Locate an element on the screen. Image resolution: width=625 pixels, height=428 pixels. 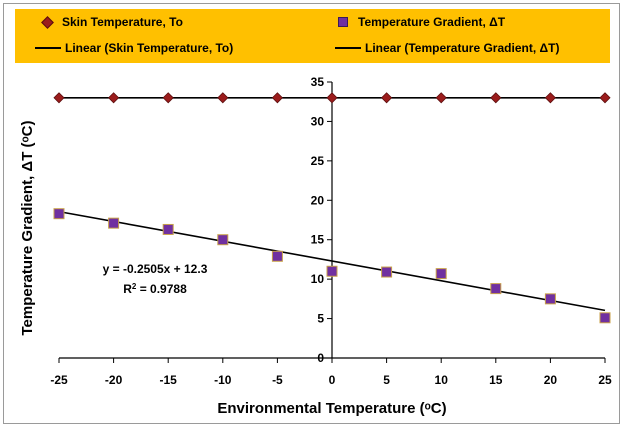
legend-item-linear-gradient: Linear (Temperature Gradient, ΔT) is located at coordinates (447, 48).